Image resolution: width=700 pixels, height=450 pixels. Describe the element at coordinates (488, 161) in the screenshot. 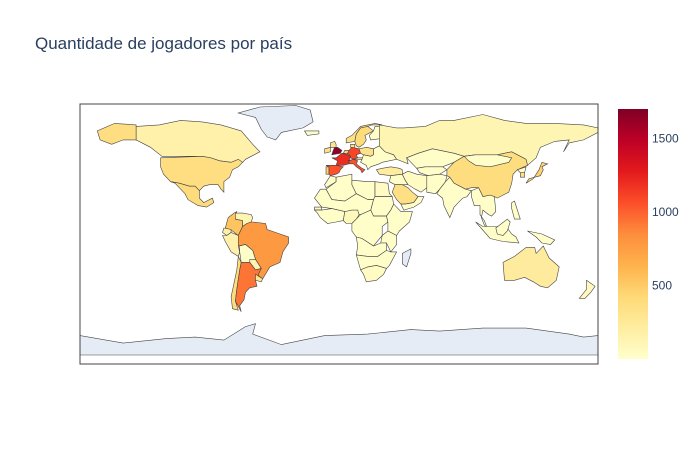

I see `country-mongolia` at that location.